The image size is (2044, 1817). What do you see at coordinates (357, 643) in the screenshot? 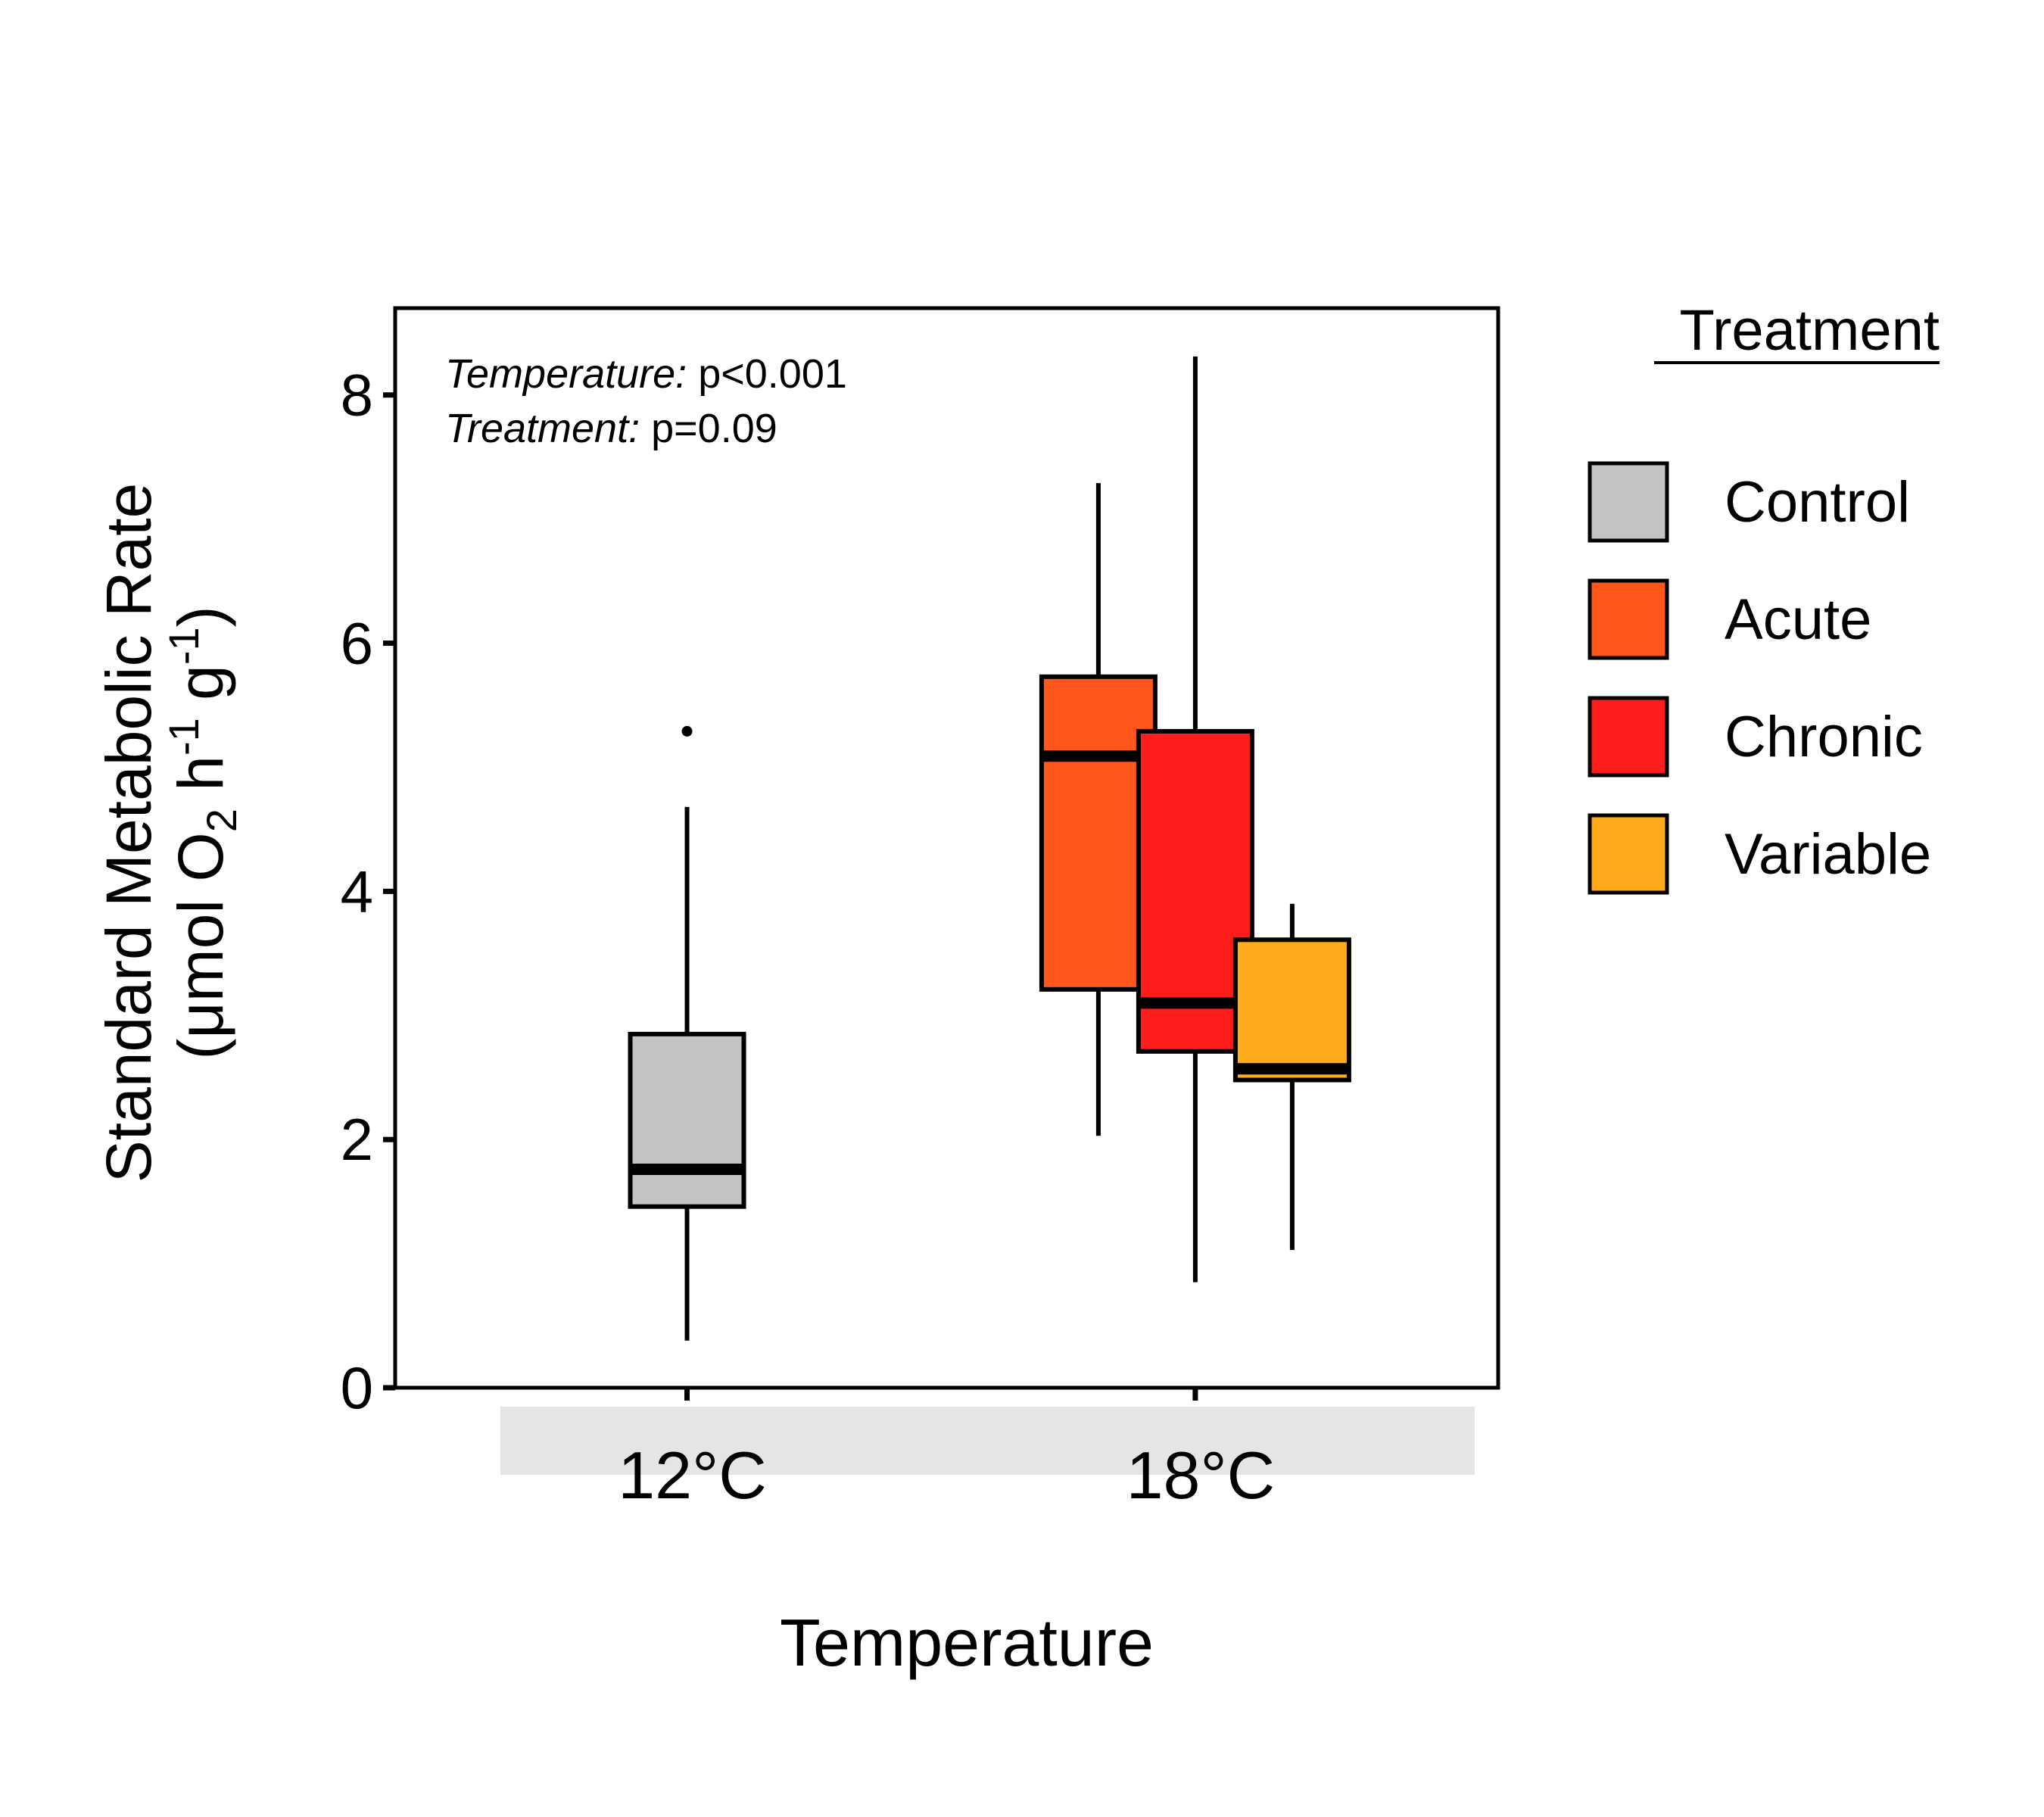
I see `y-tick-label: 6` at bounding box center [357, 643].